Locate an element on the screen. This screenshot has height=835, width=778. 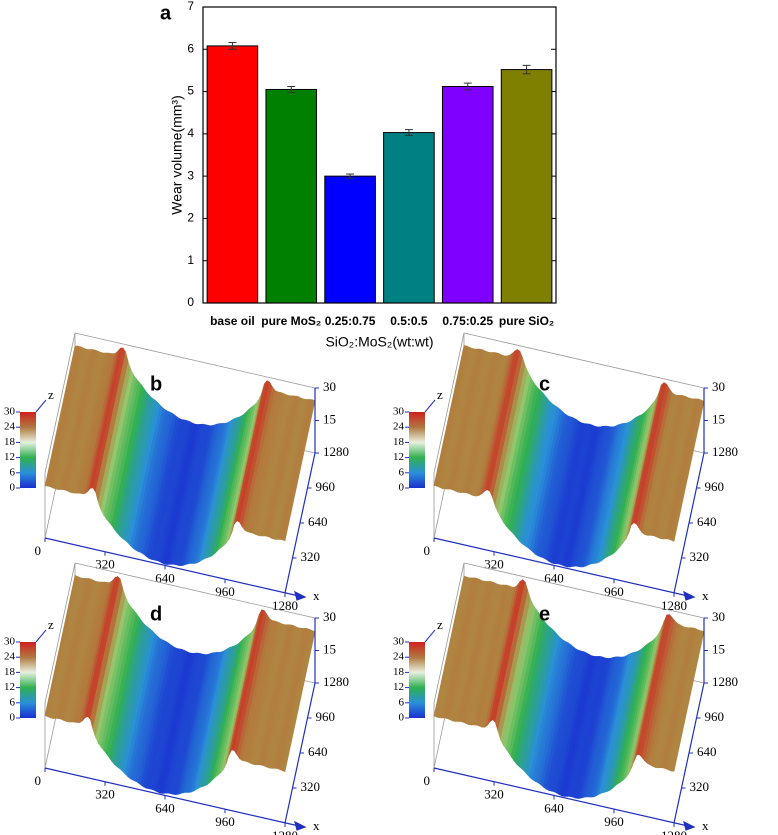
panel-label: c is located at coordinates (544, 384).